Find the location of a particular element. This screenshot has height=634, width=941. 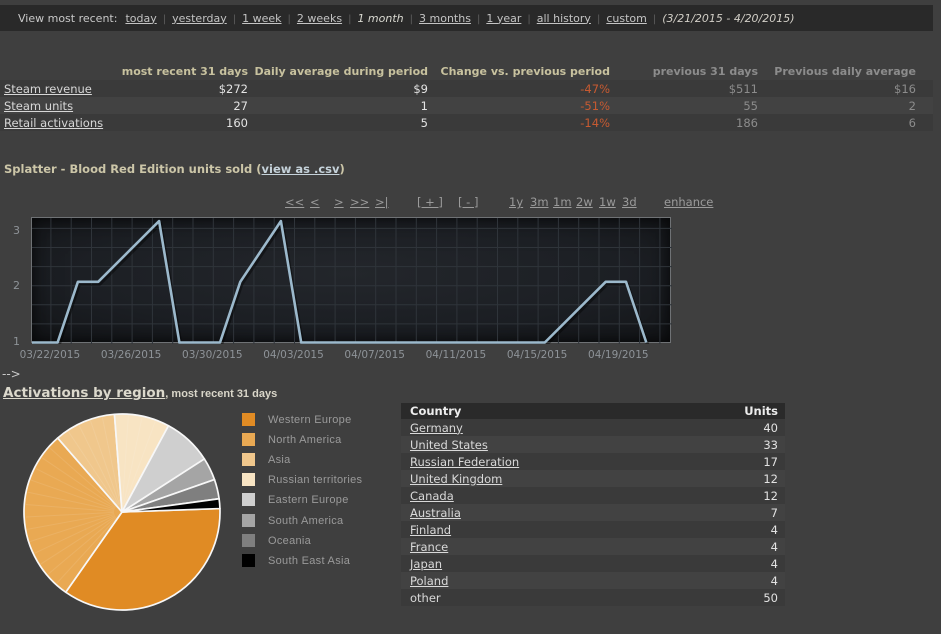

country-link: United Kingdom is located at coordinates (456, 478).